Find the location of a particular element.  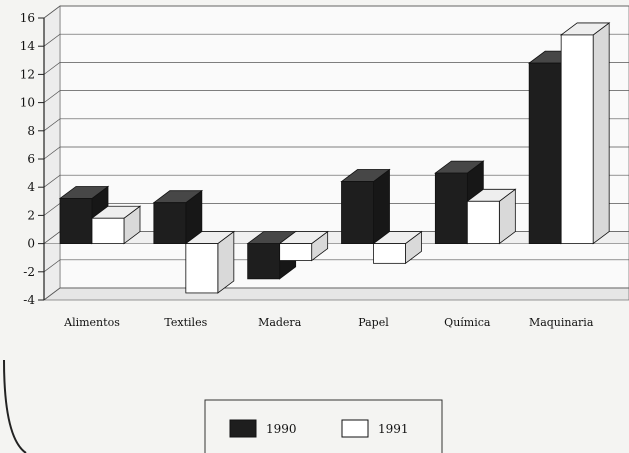

y-tick-label: -4 is located at coordinates (29, 300).